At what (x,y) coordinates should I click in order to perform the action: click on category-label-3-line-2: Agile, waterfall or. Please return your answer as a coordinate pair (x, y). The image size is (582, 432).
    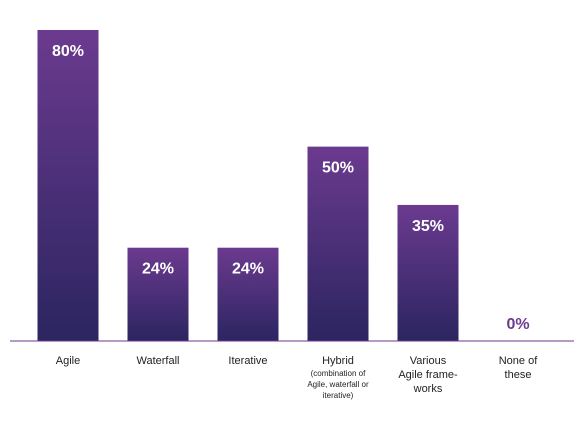
    Looking at the image, I should click on (338, 384).